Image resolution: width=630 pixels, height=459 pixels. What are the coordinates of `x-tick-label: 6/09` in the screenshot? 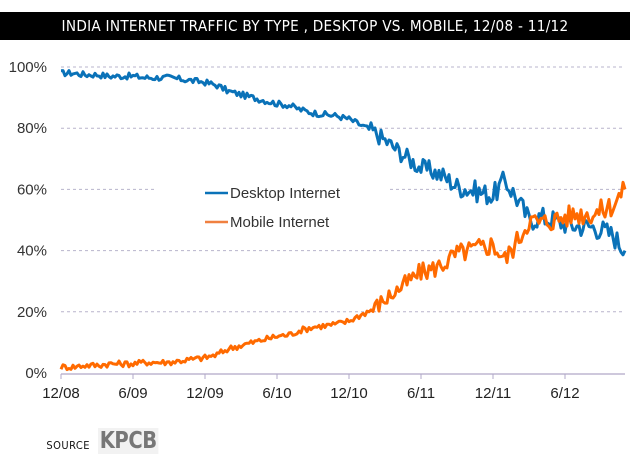 It's located at (132, 393).